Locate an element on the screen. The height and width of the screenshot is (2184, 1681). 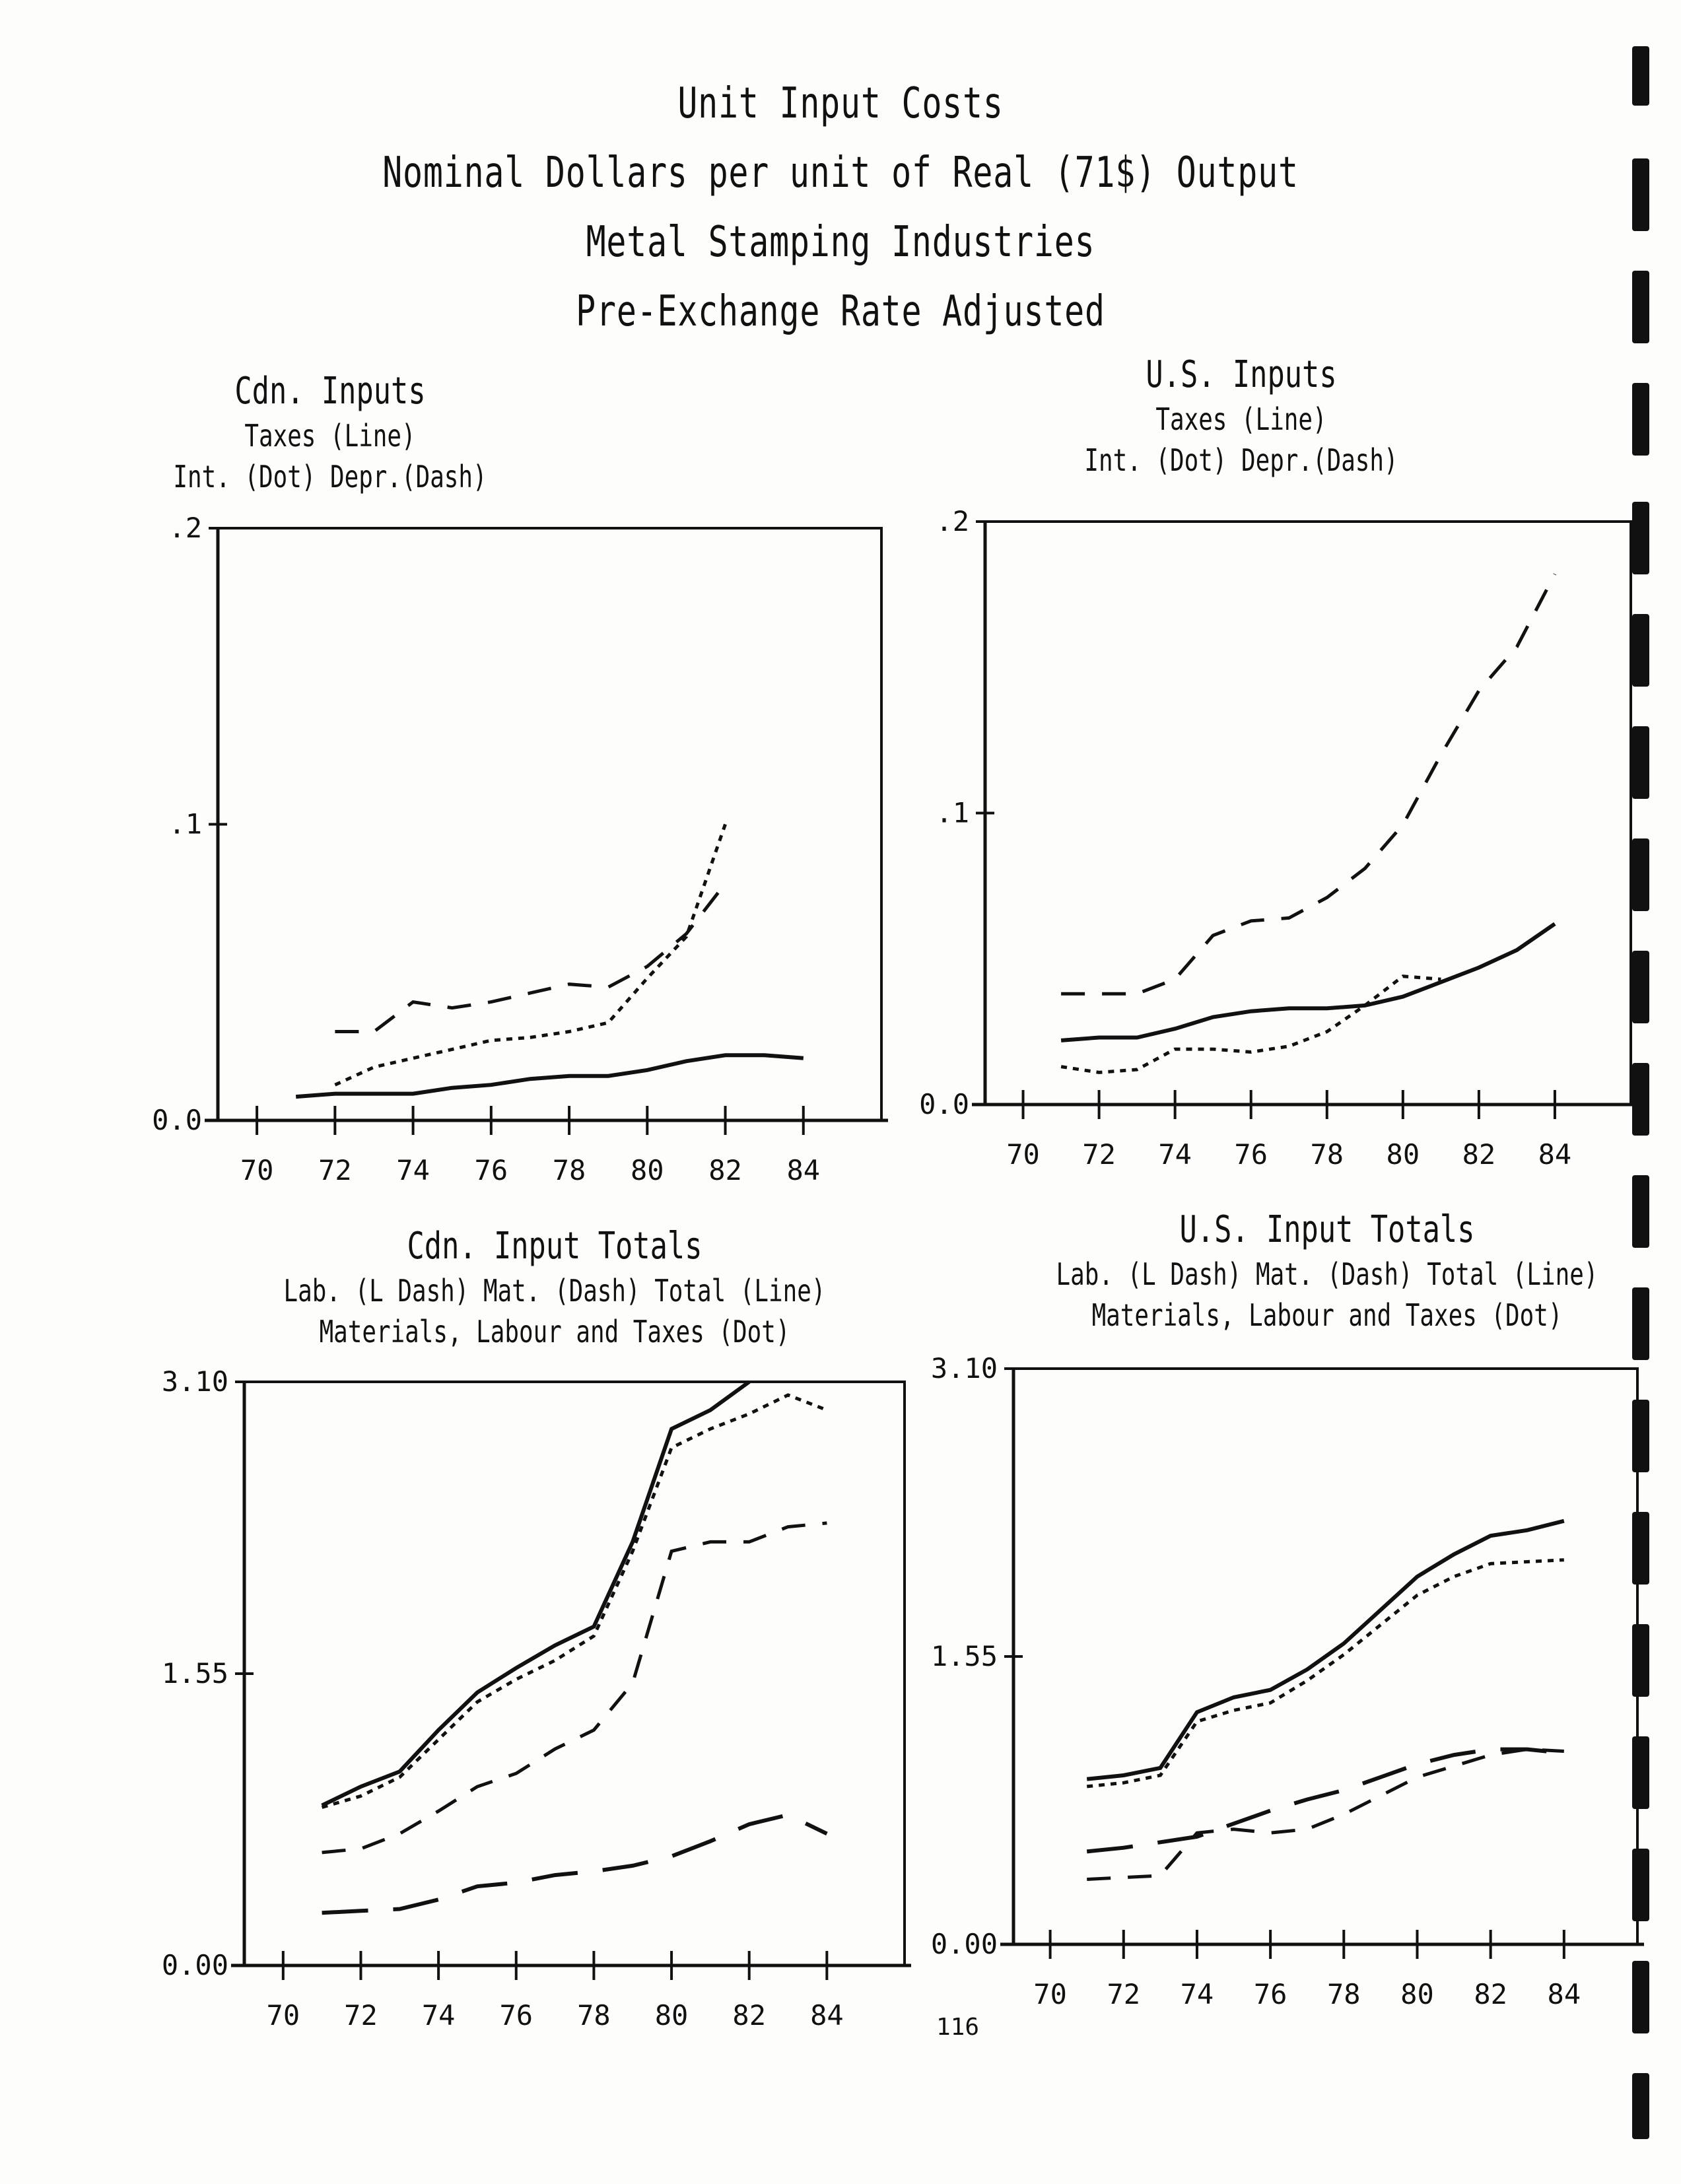
chart-3-legend-line-2: Materials, Labour and Taxes (Dot) is located at coordinates (1327, 1315).